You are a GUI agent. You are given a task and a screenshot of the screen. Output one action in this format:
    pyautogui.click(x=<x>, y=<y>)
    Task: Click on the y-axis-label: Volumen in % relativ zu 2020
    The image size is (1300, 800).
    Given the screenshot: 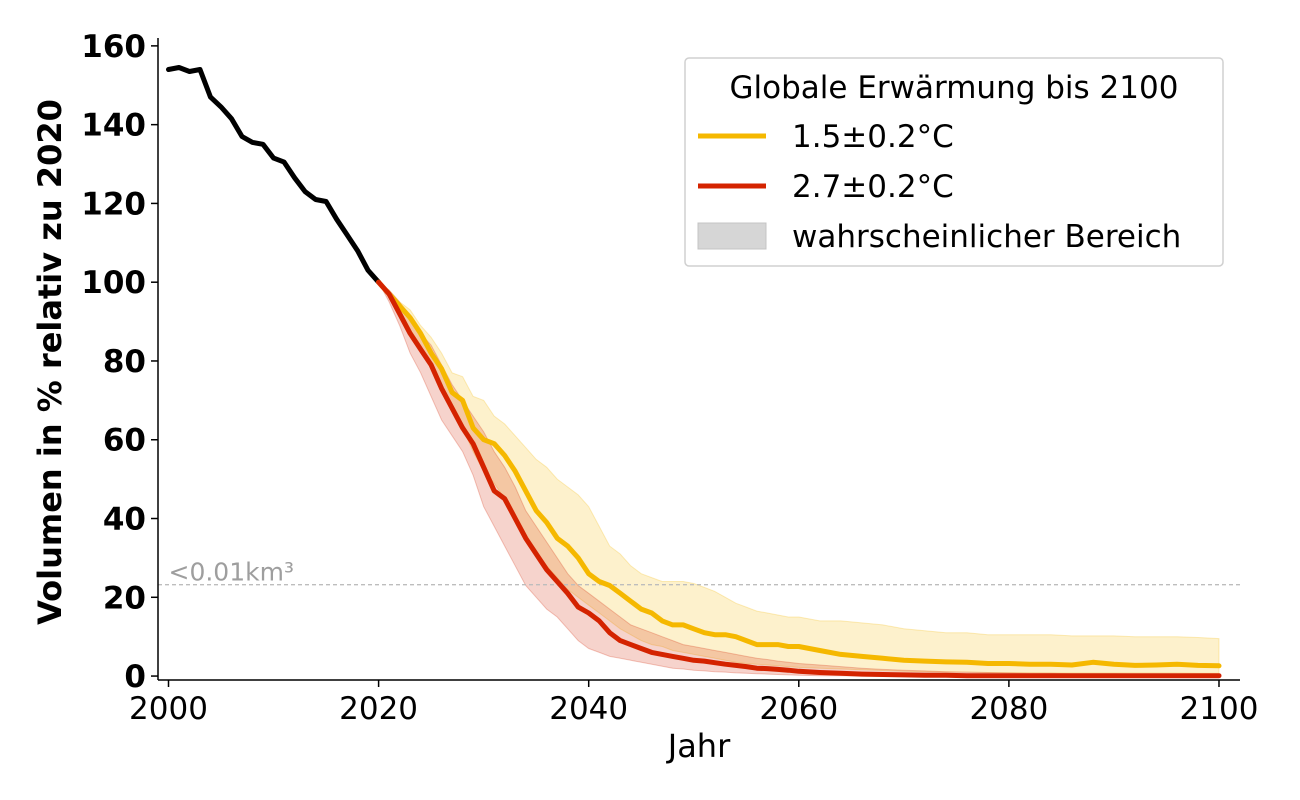 What is the action you would take?
    pyautogui.click(x=50, y=362)
    